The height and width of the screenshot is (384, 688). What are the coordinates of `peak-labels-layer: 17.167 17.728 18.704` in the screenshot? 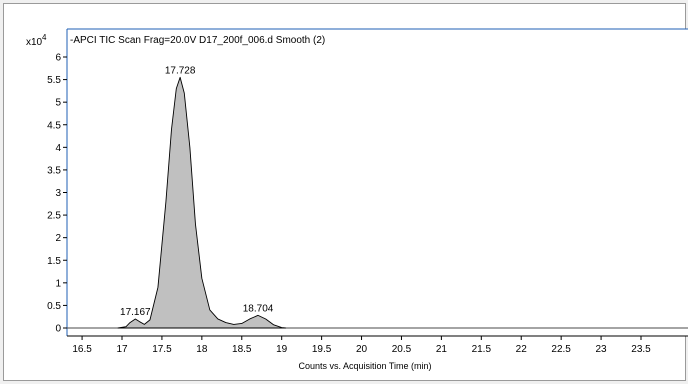 It's located at (197, 191).